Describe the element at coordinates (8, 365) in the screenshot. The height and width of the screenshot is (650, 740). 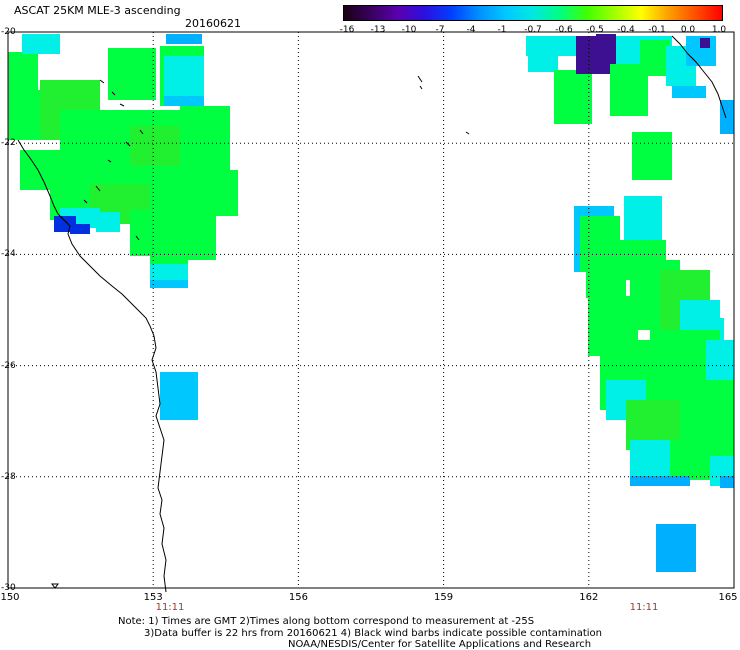
I see `latitude-label: -26` at that location.